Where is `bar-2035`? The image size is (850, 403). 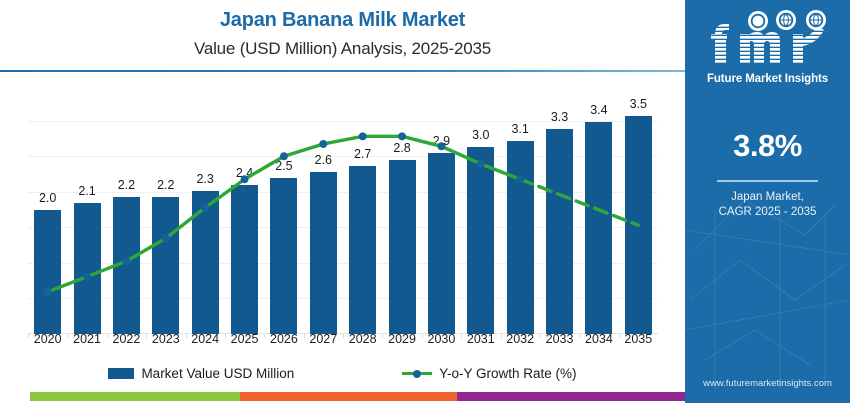
bar-2035 is located at coordinates (638, 225).